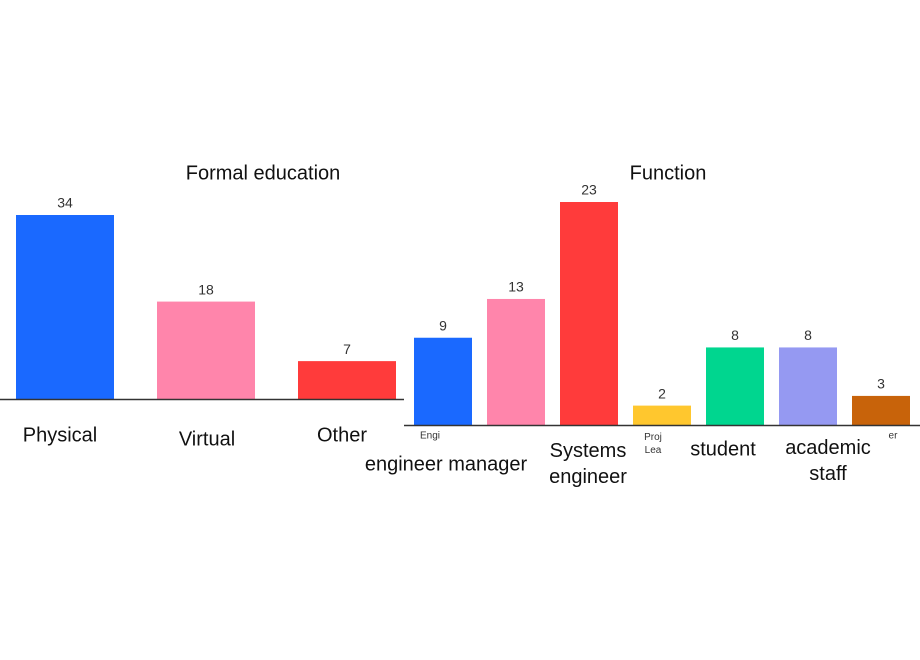 This screenshot has width=920, height=660. What do you see at coordinates (723, 449) in the screenshot?
I see `category-label: student` at bounding box center [723, 449].